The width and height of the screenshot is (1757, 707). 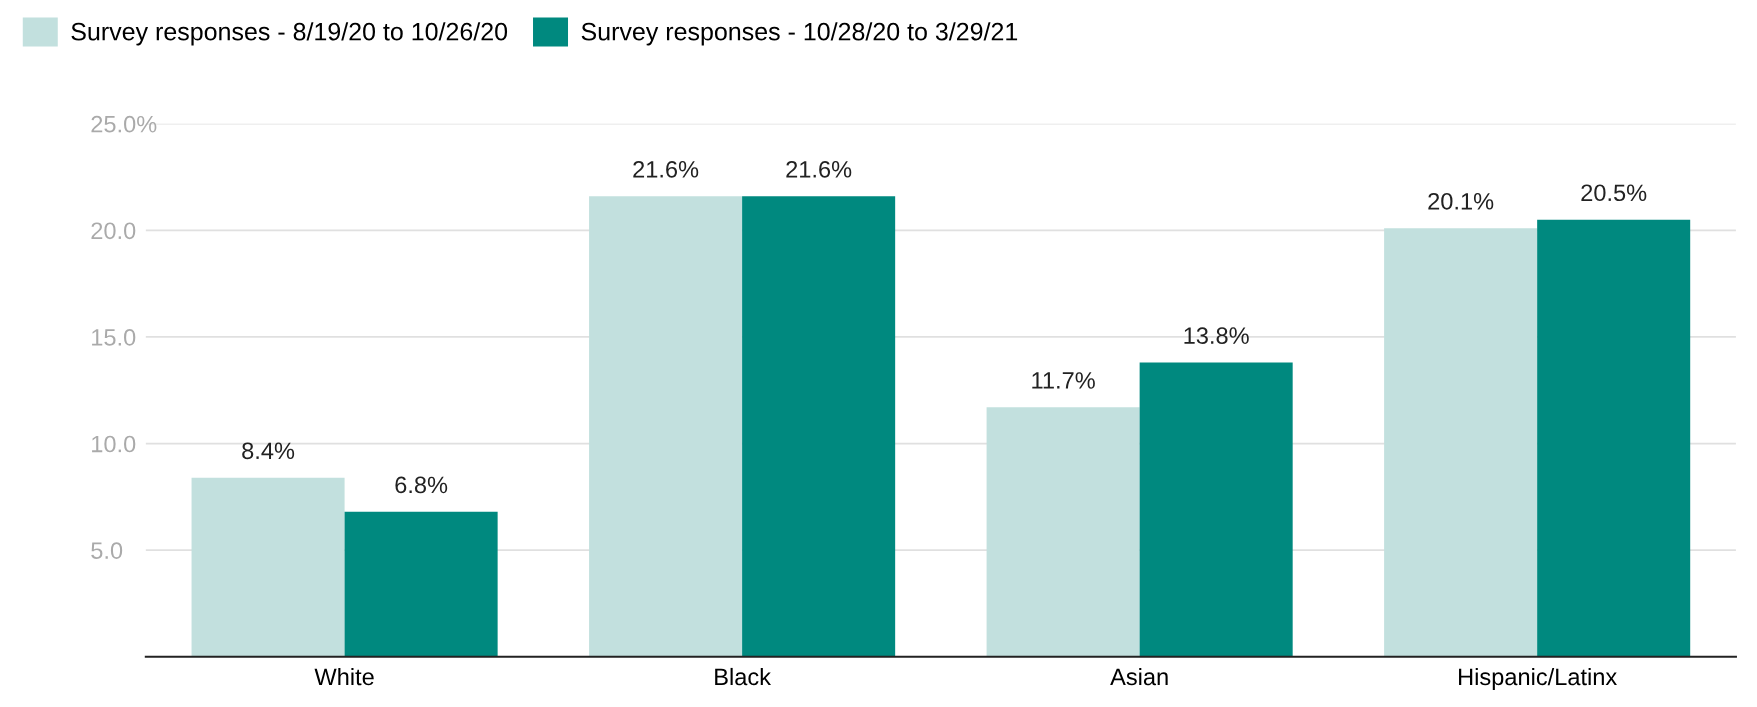 I want to click on data-label: 6.8%, so click(x=421, y=485).